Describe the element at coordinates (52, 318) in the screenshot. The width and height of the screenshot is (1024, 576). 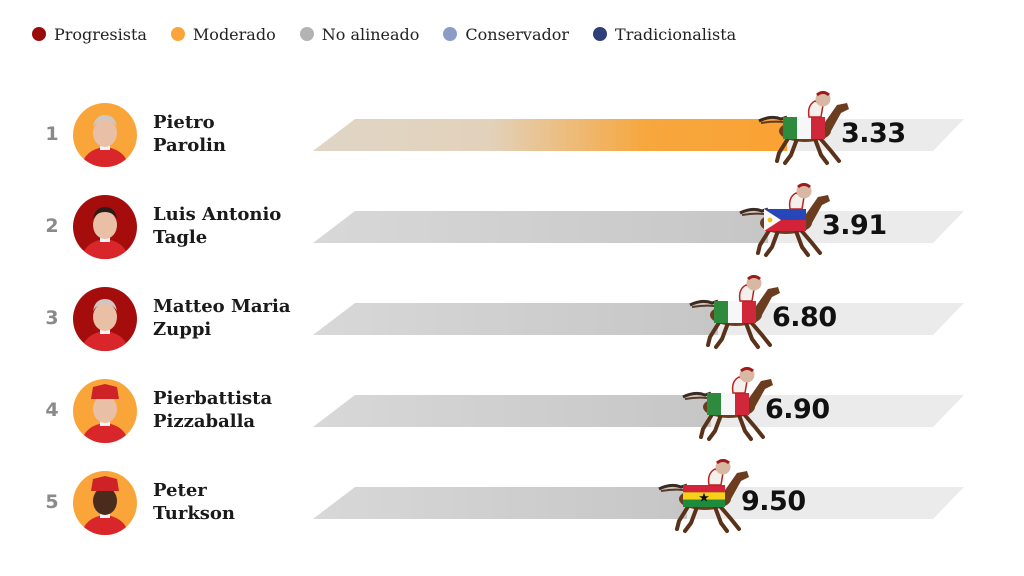
I see `rank-number: 3` at that location.